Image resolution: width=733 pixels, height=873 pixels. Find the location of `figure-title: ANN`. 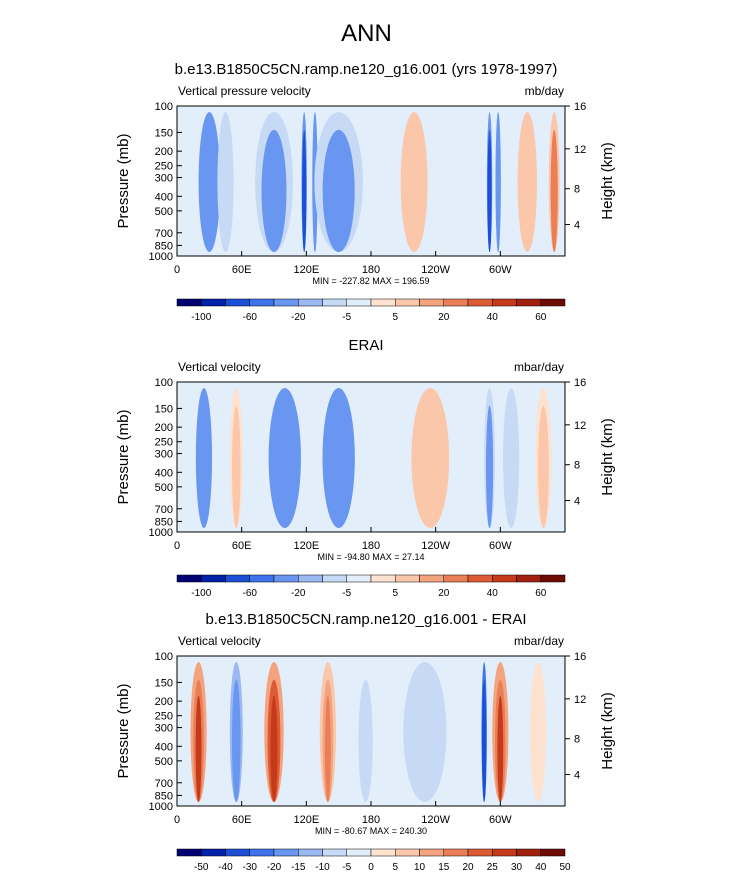

figure-title: ANN is located at coordinates (366, 33).